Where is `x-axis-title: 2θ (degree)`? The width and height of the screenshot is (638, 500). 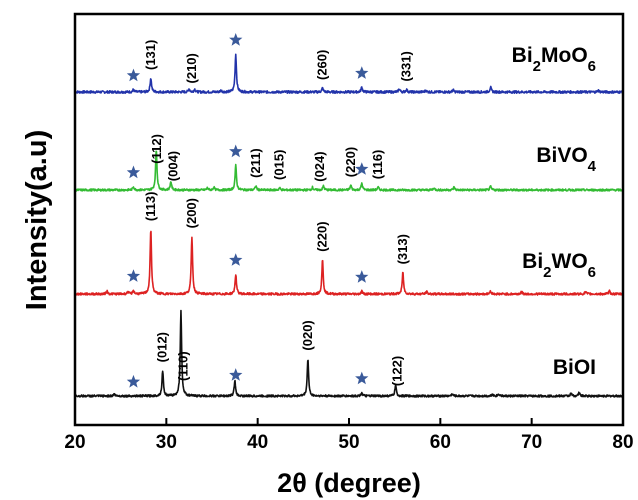 x-axis-title: 2θ (degree) is located at coordinates (349, 483).